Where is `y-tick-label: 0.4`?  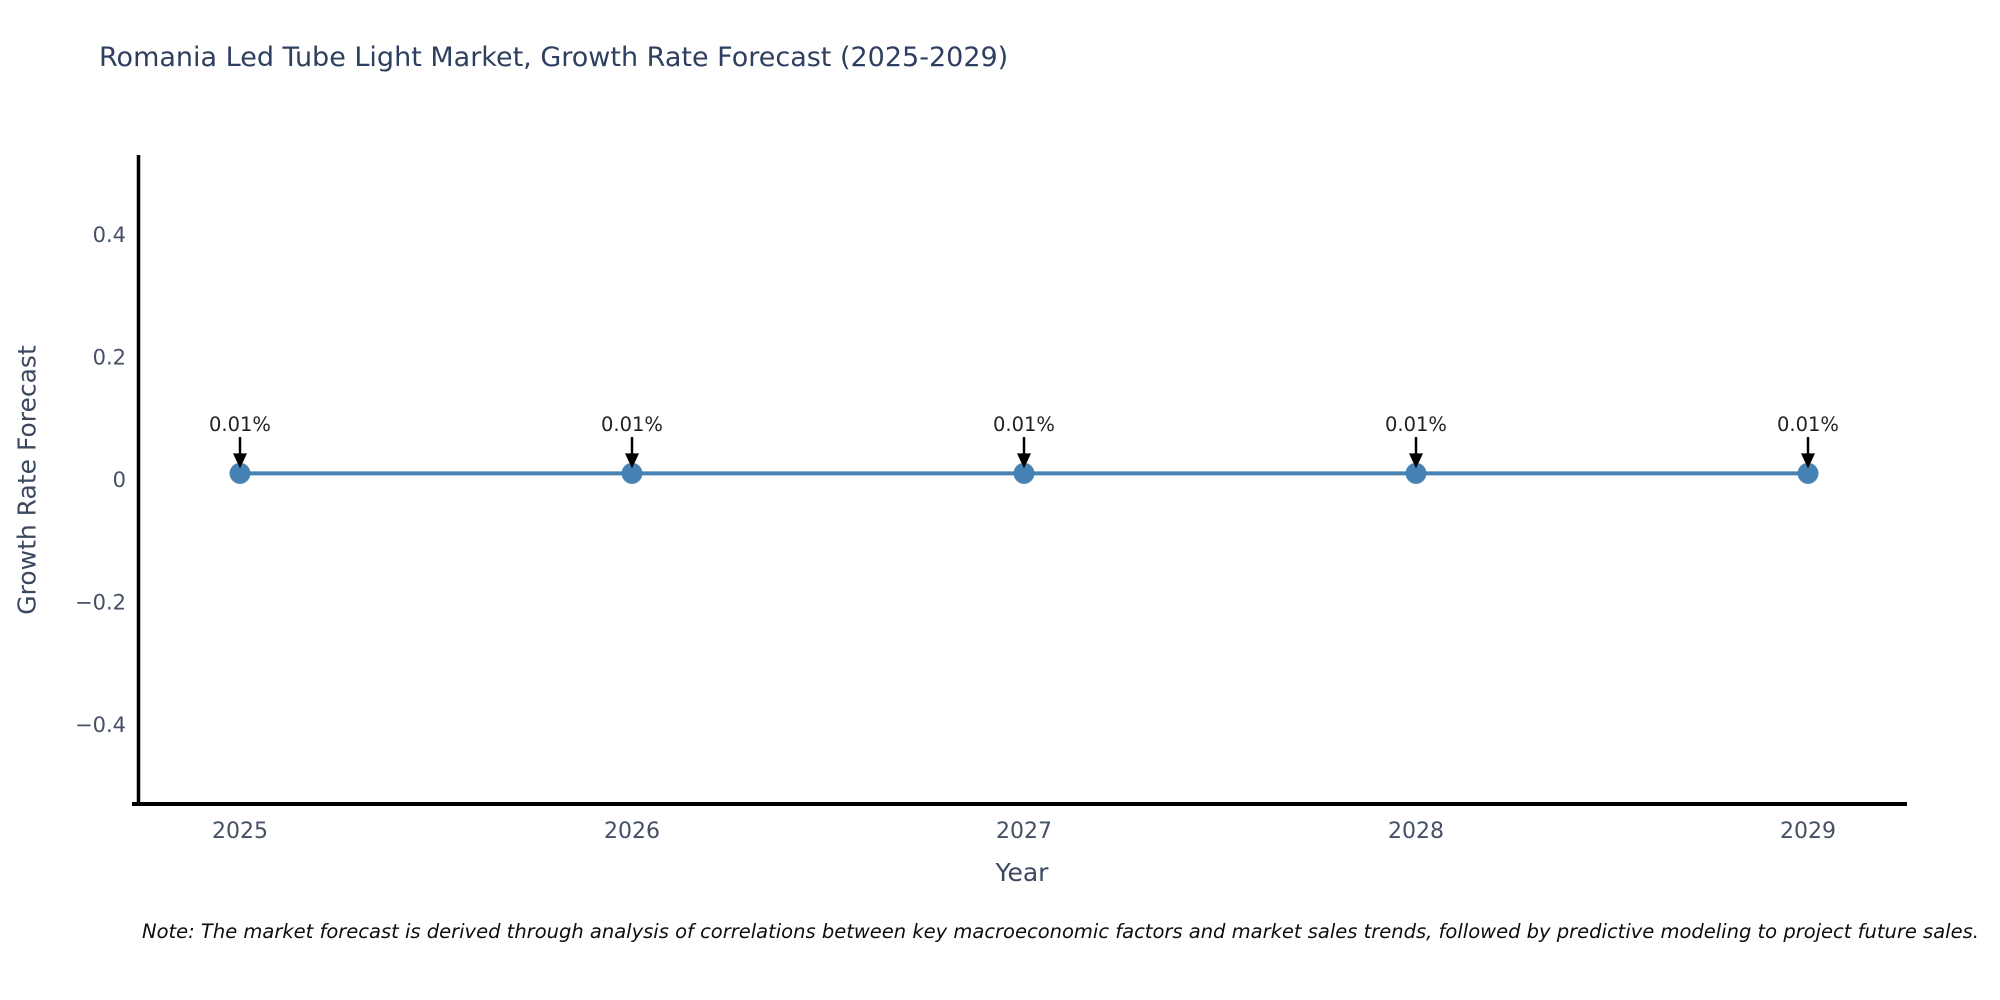
y-tick-label: 0.4 is located at coordinates (109, 235).